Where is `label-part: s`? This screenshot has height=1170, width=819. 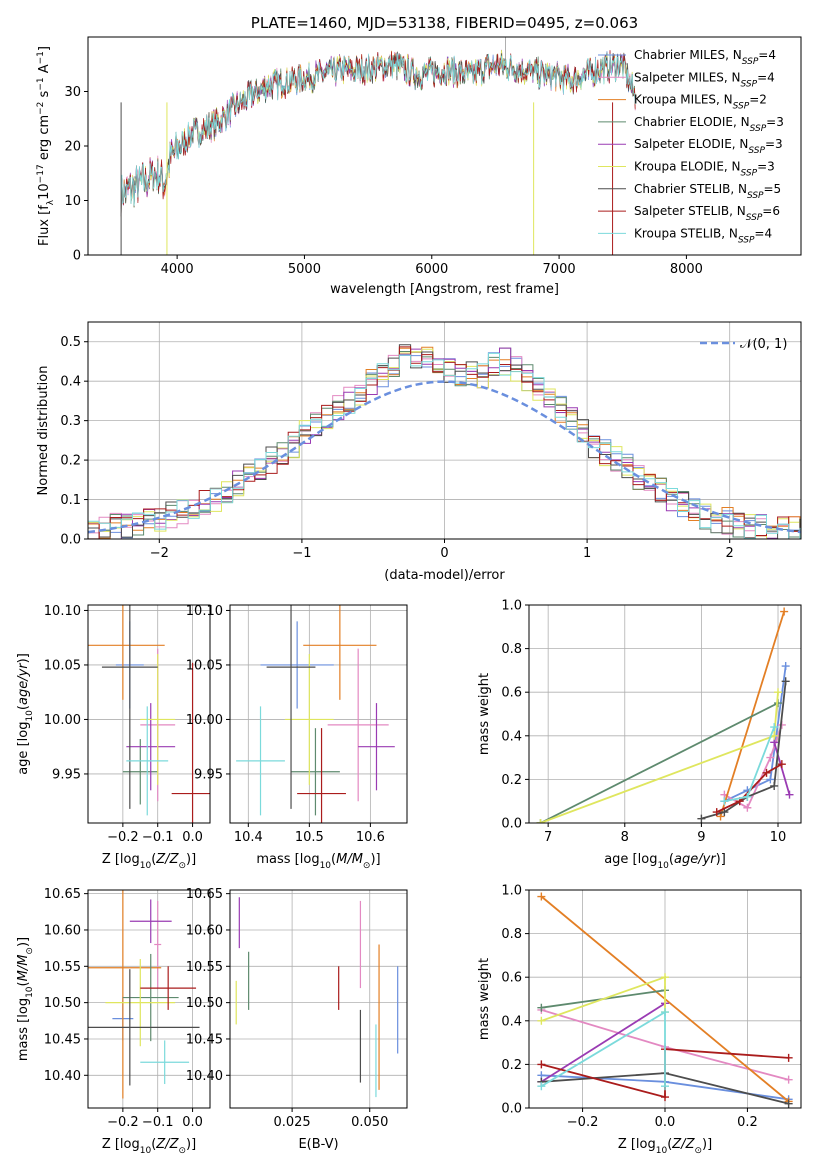 label-part: s is located at coordinates (44, 95).